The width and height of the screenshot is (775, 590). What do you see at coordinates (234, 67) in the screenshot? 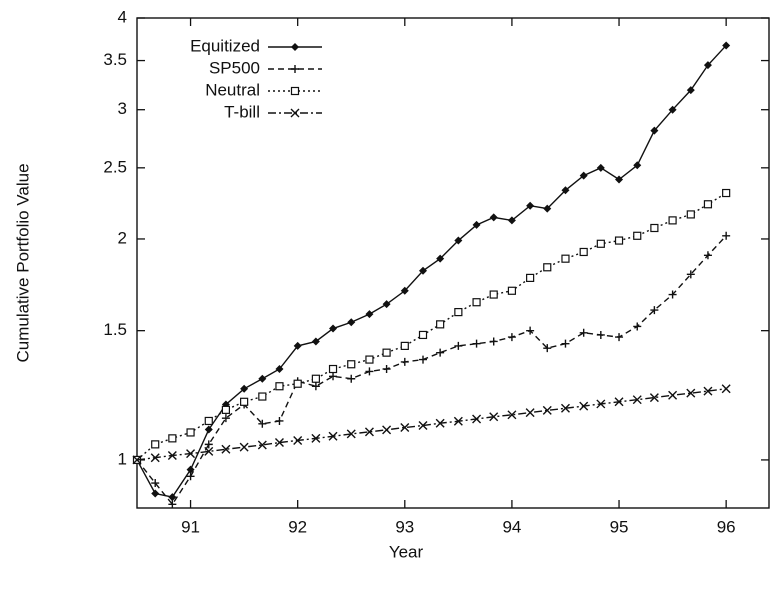
I see `legend-label: SP500` at bounding box center [234, 67].